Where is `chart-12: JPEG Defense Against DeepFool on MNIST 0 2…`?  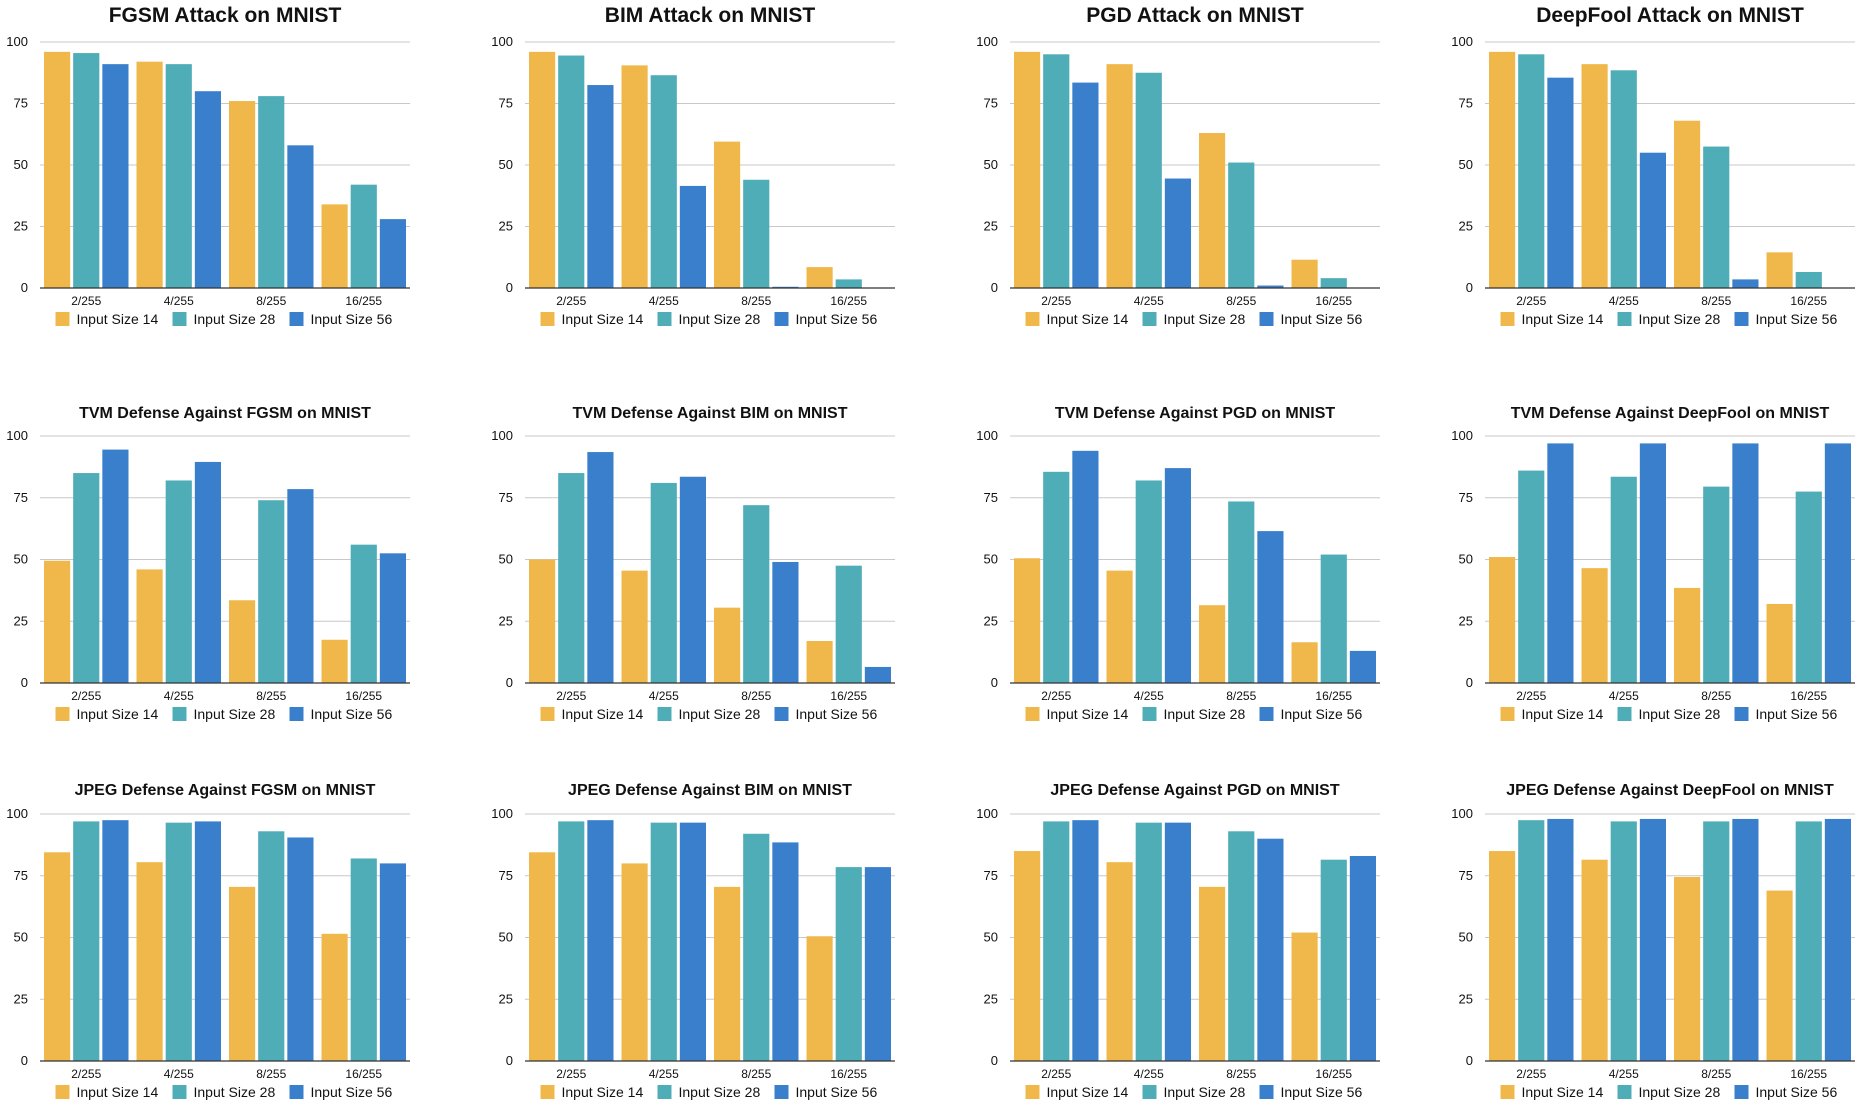 chart-12: JPEG Defense Against DeepFool on MNIST 0 2… is located at coordinates (1653, 941).